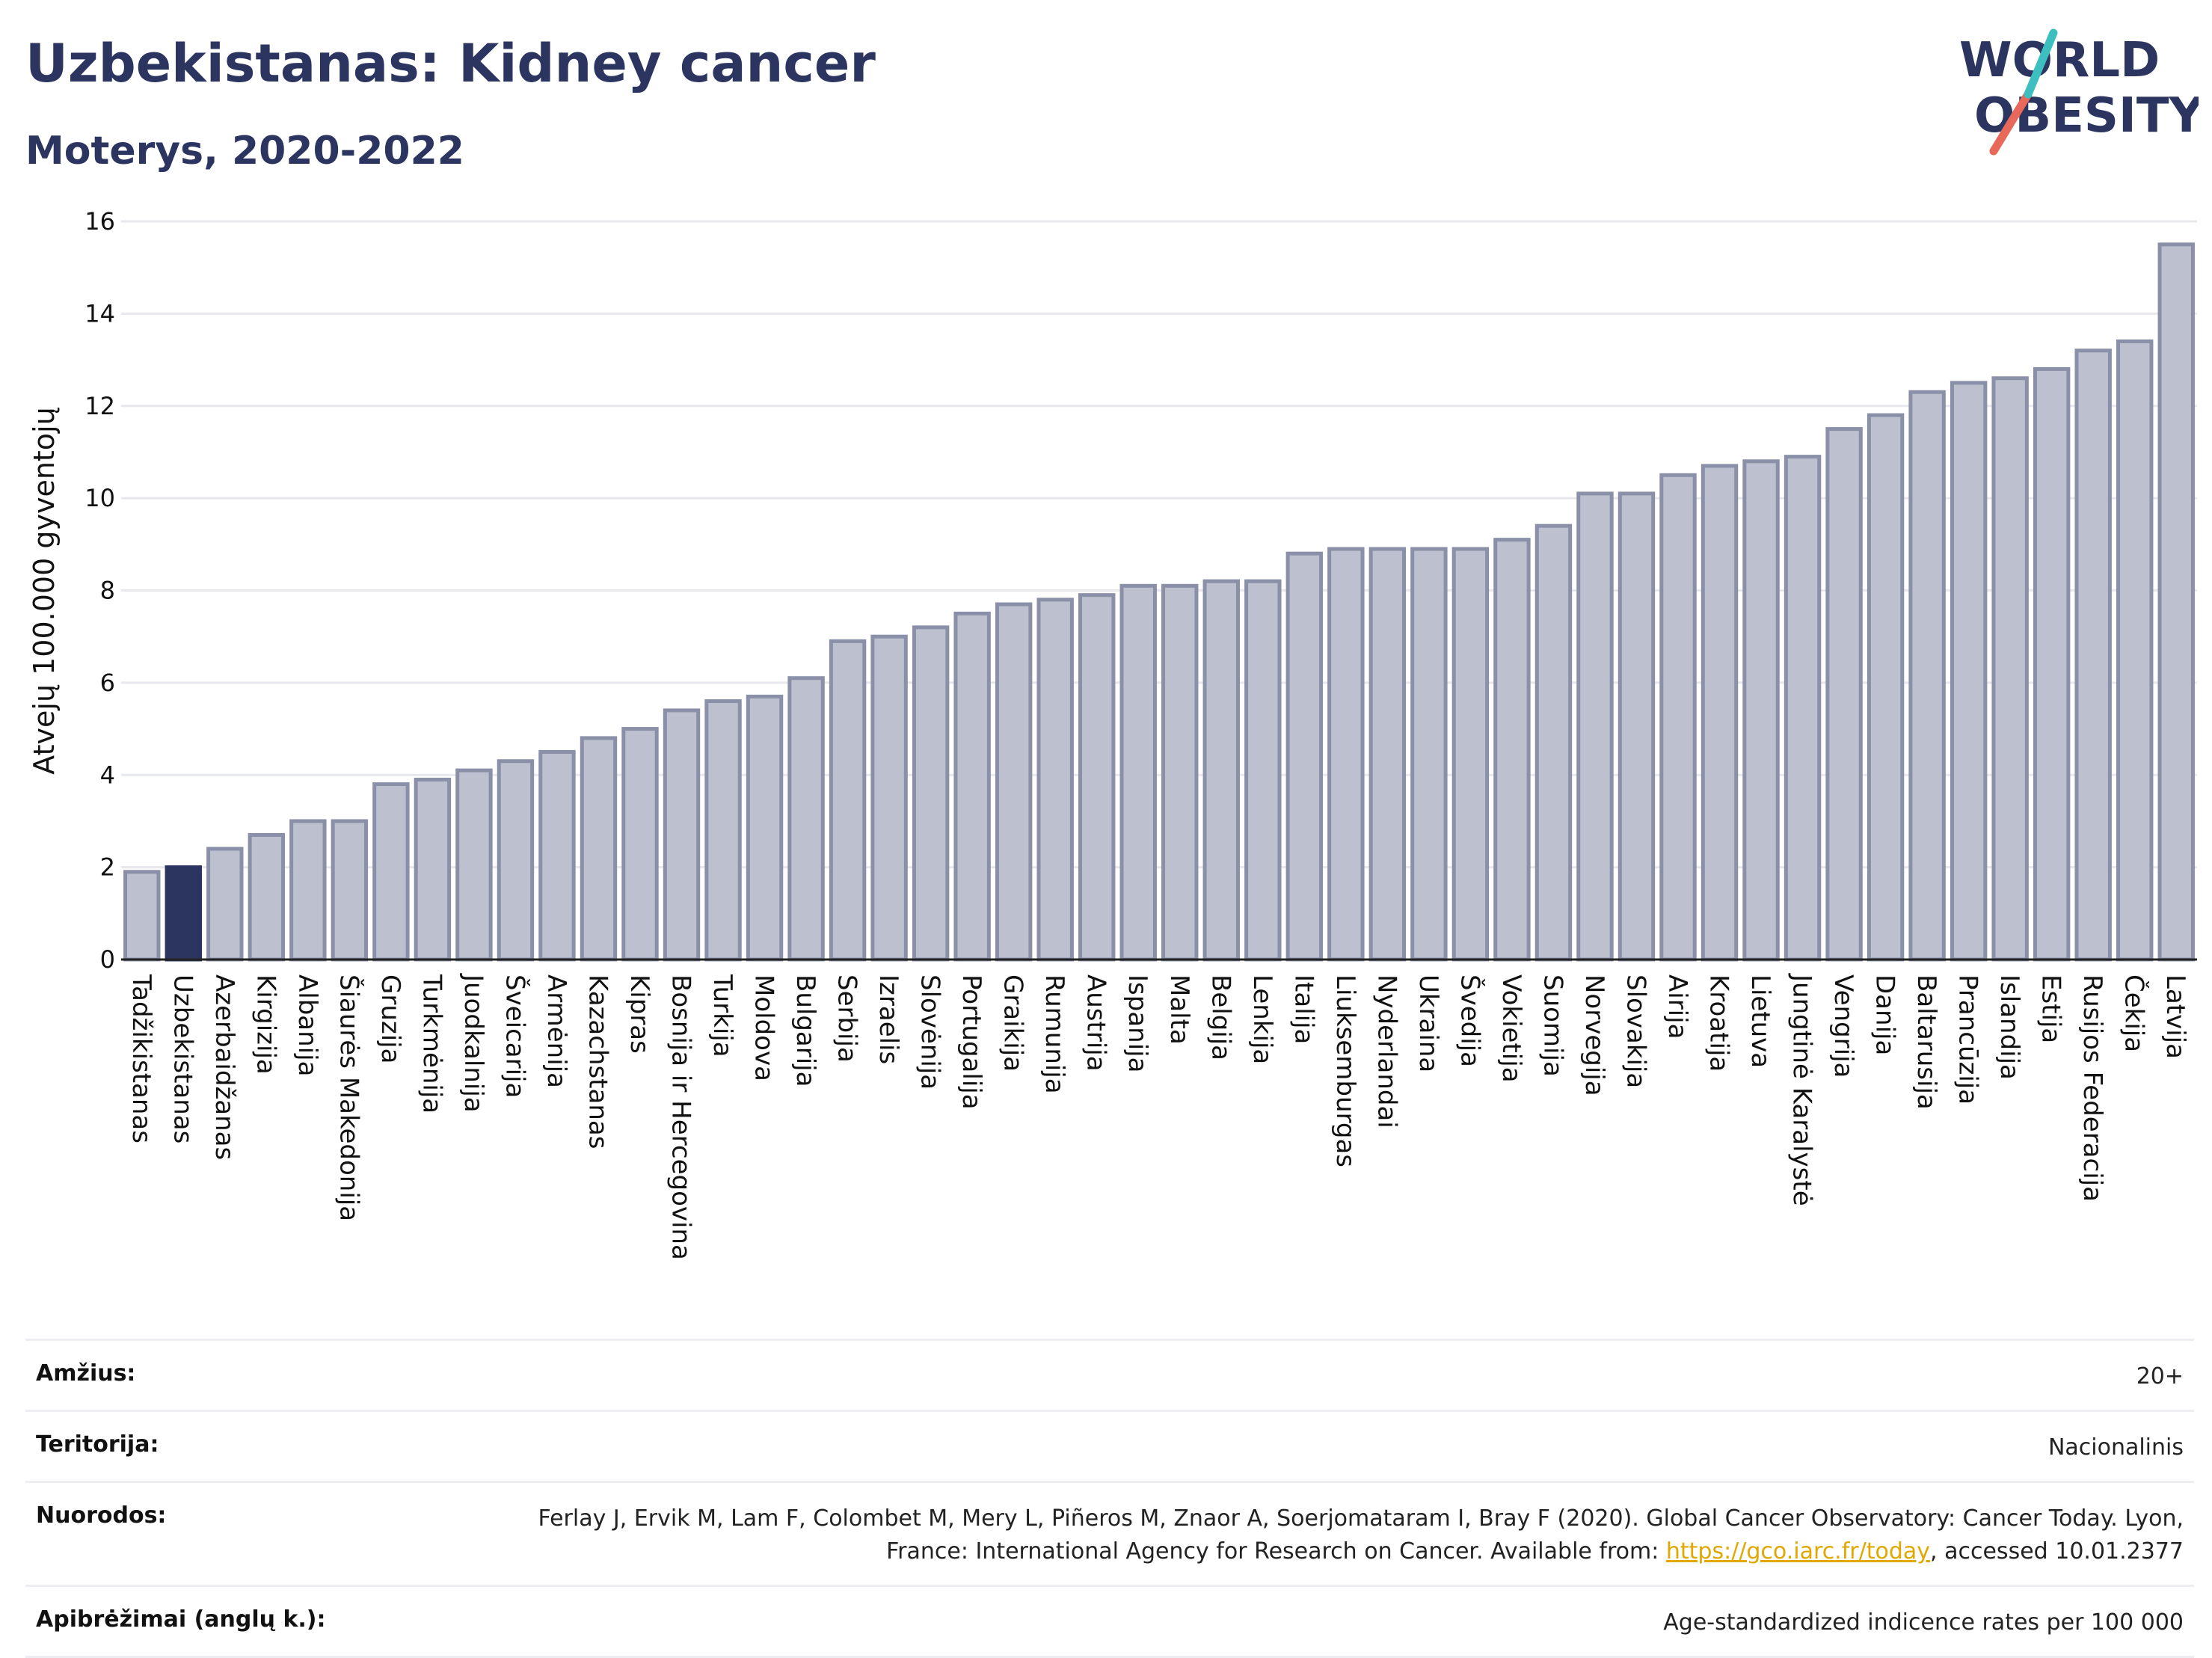  Describe the element at coordinates (847, 1018) in the screenshot. I see `x-category-label: Serbija` at that location.